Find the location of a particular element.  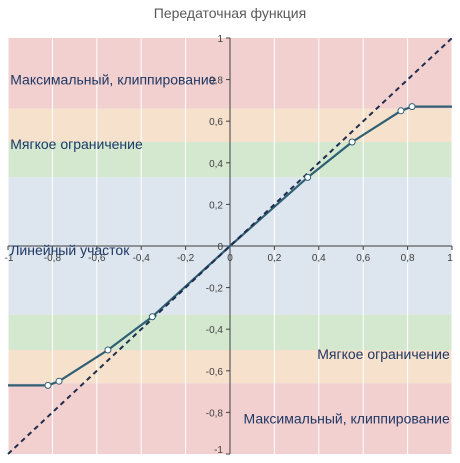

zone-label-0: Максимальный, клиппирование is located at coordinates (113, 80).